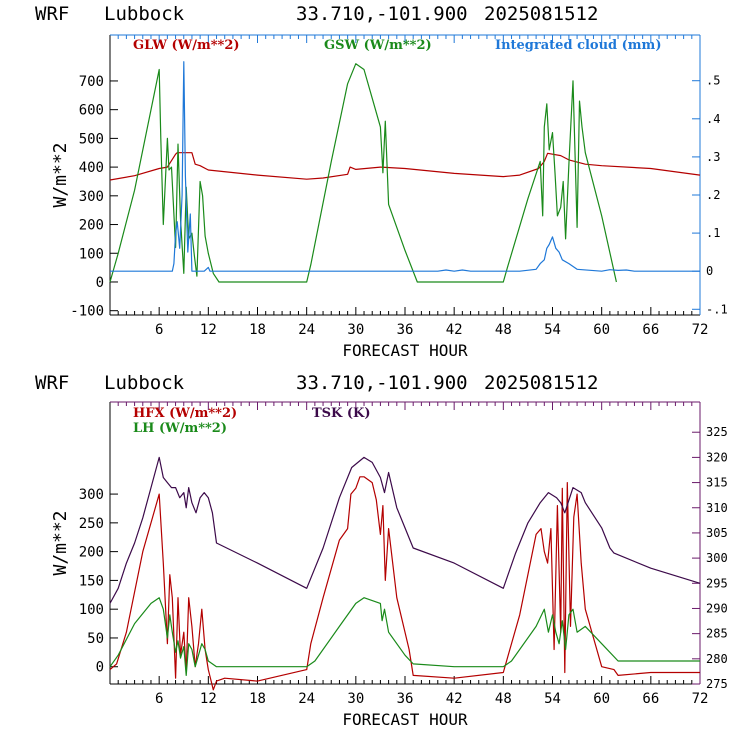 This screenshot has width=740, height=740. What do you see at coordinates (454, 330) in the screenshot?
I see `panel1-x-tick-label: 42` at bounding box center [454, 330].